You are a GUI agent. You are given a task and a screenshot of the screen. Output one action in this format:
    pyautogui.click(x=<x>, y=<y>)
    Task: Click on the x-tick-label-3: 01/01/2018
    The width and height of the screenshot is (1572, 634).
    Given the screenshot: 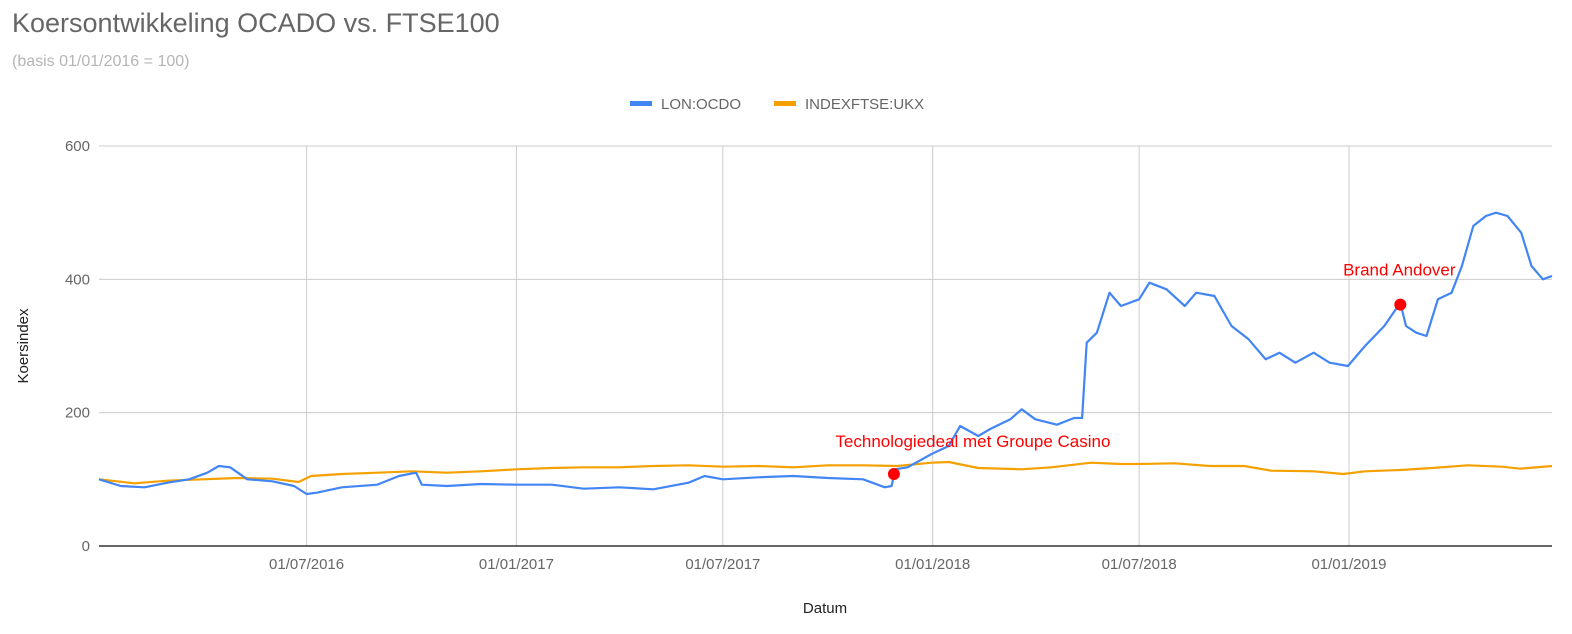 What is the action you would take?
    pyautogui.click(x=932, y=564)
    